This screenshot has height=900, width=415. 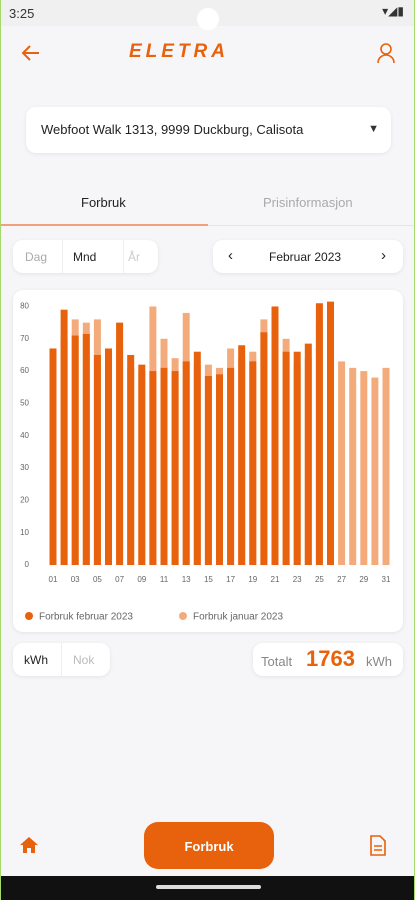 I want to click on x-tick-label: 07, so click(x=119, y=579).